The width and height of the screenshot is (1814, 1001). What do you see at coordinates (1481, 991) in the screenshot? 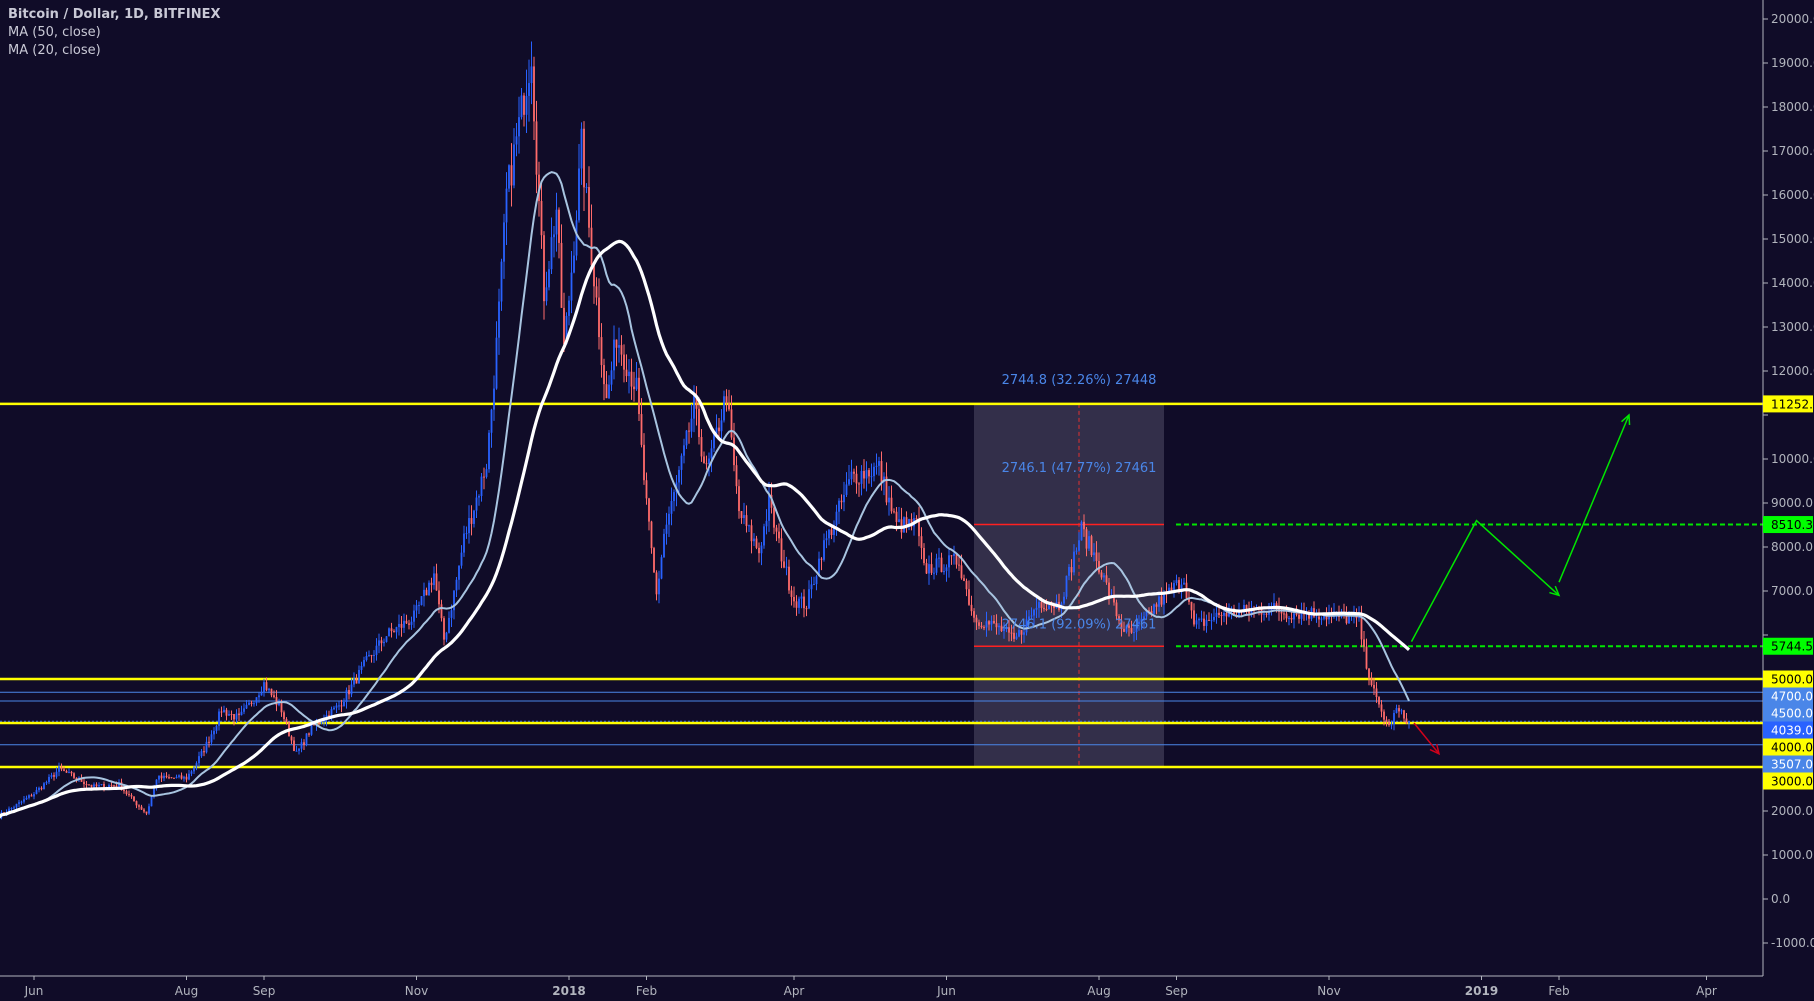
I see `time-tick-label: 2019` at bounding box center [1481, 991].